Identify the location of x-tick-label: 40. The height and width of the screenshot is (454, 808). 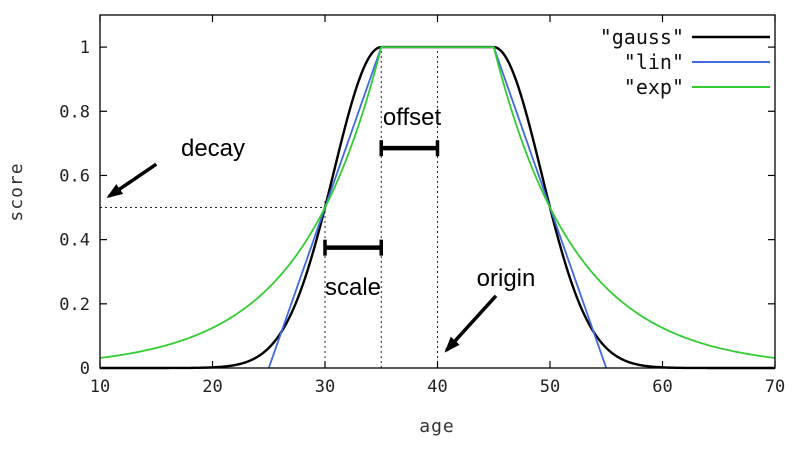
(437, 387).